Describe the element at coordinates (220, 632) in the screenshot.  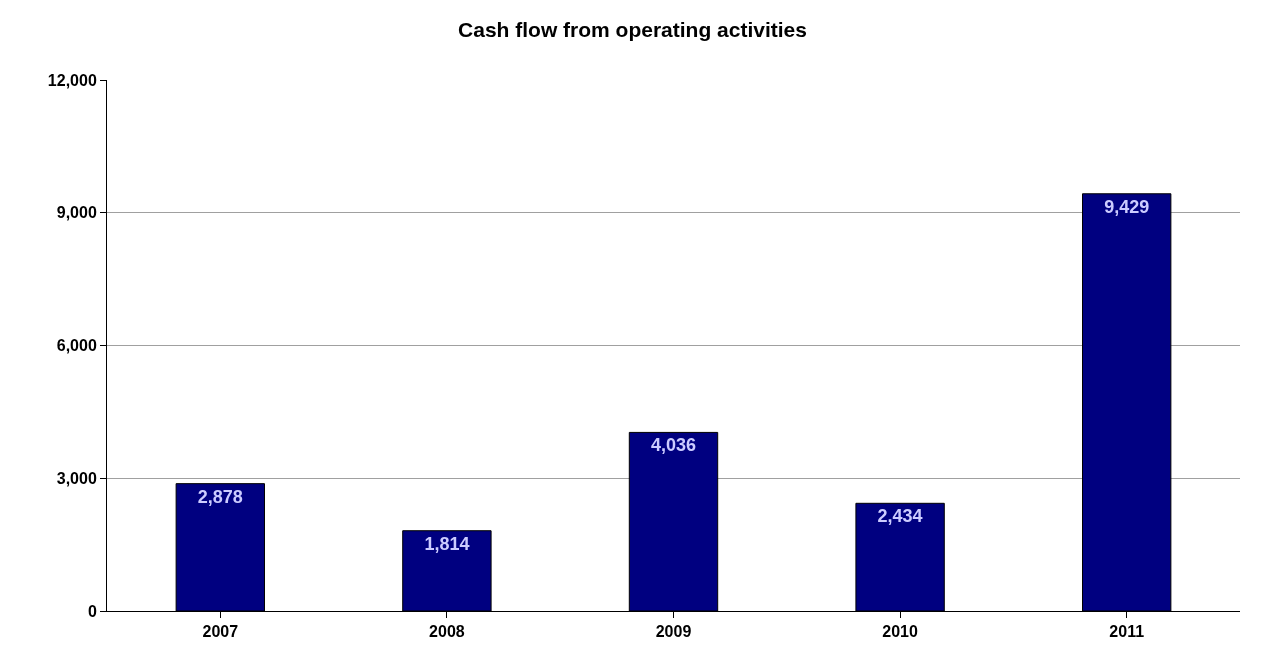
I see `x-tick-label: 2007` at that location.